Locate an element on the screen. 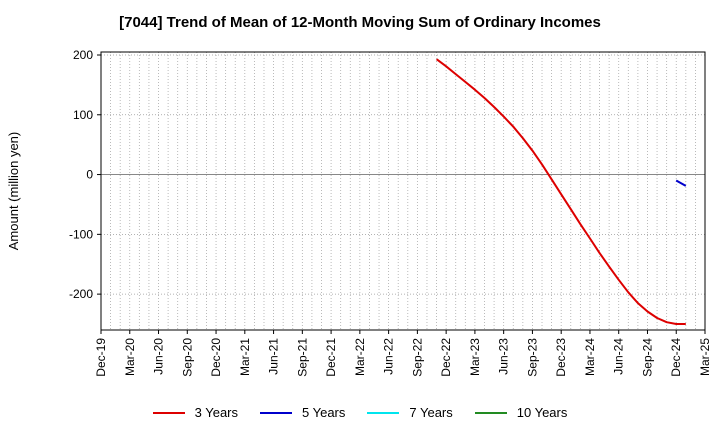 Image resolution: width=720 pixels, height=440 pixels. legend-item: 10 Years is located at coordinates (521, 412).